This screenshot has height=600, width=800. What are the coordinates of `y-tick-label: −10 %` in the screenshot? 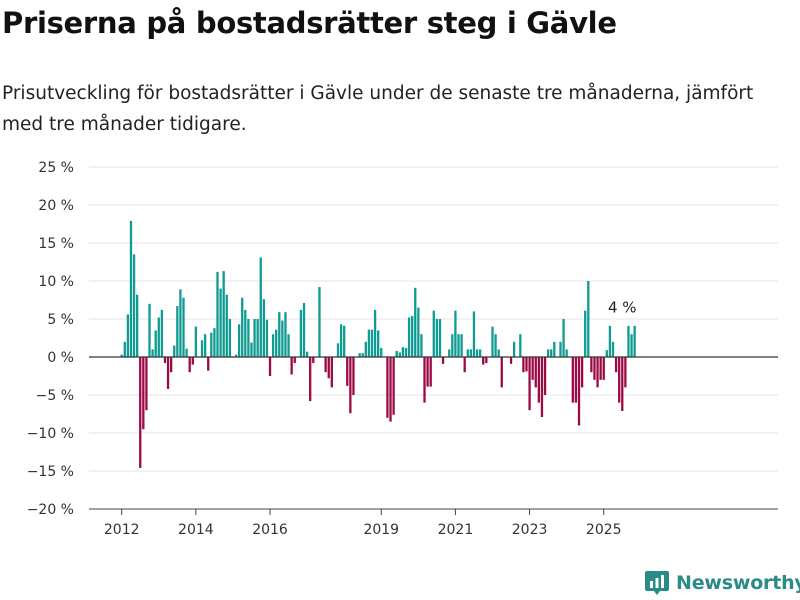 It's located at (50, 434).